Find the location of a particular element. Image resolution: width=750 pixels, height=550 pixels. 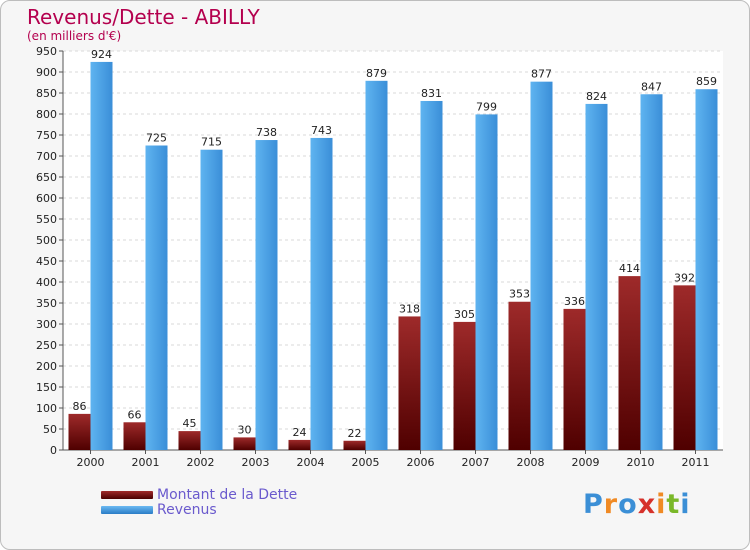

y-tick-label: 350 is located at coordinates (46, 303).